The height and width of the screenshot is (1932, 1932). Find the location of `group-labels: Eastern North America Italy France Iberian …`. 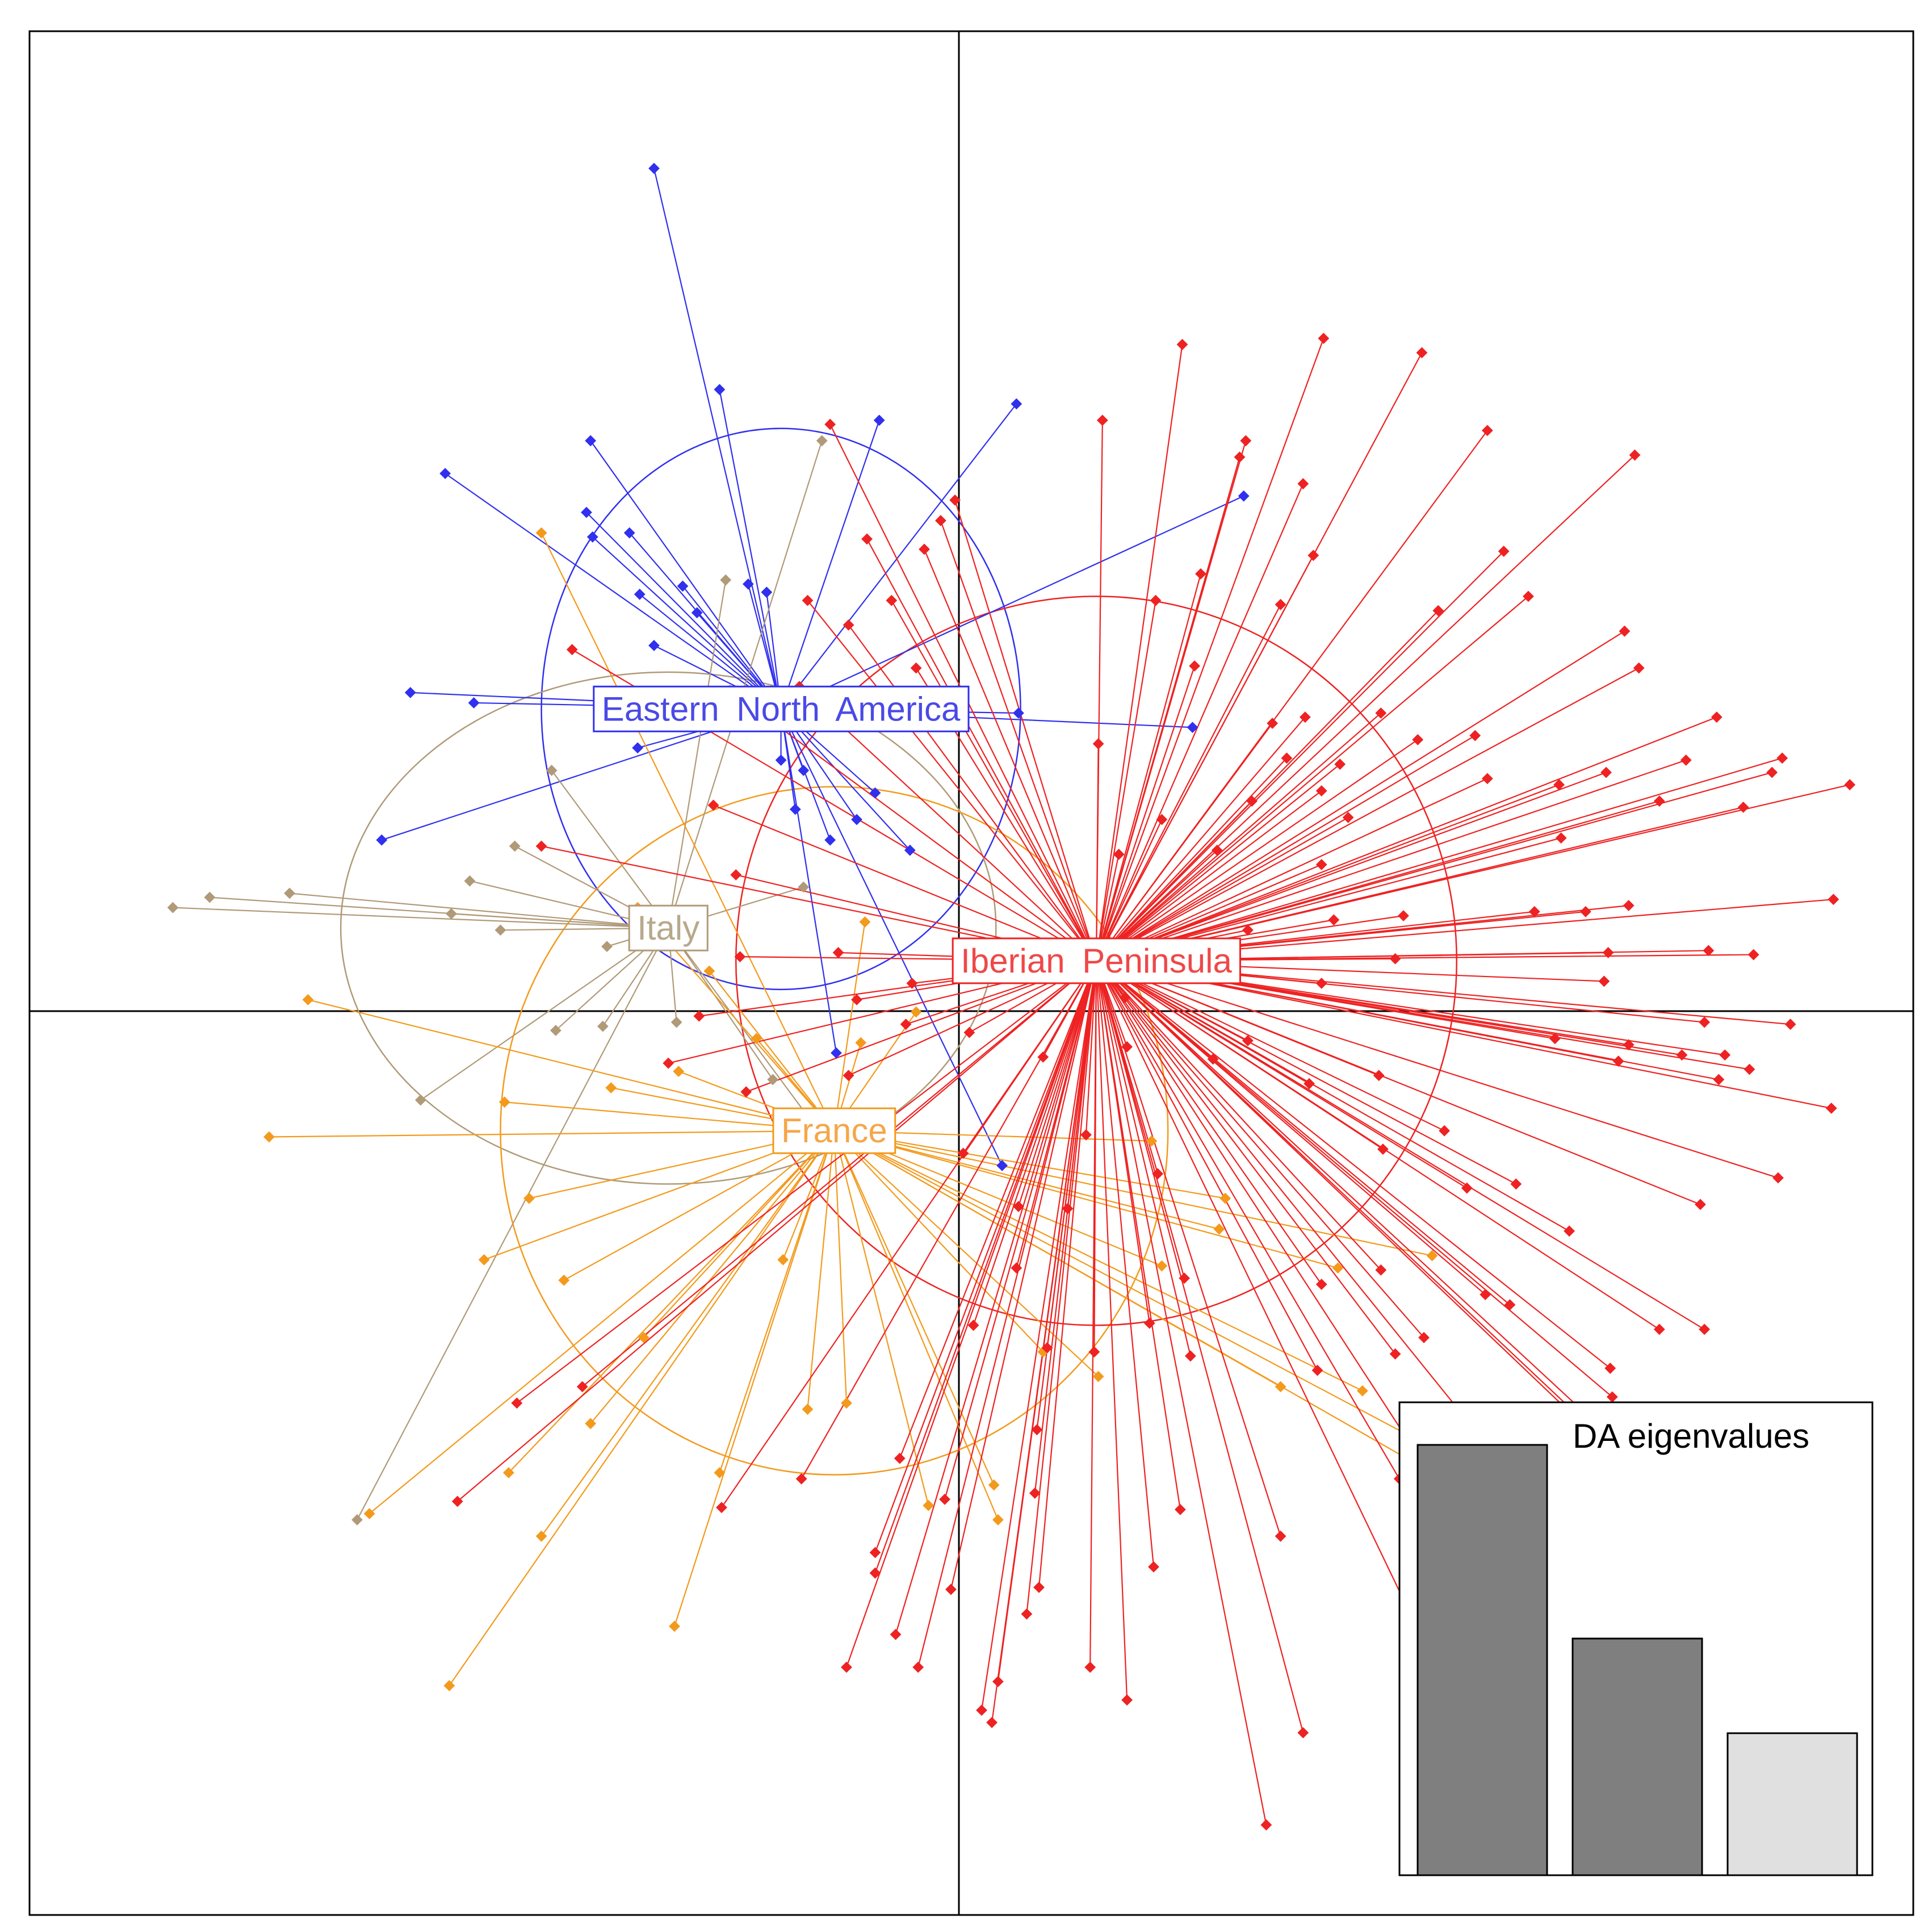

group-labels: Eastern North America Italy France Iberian … is located at coordinates (917, 919).